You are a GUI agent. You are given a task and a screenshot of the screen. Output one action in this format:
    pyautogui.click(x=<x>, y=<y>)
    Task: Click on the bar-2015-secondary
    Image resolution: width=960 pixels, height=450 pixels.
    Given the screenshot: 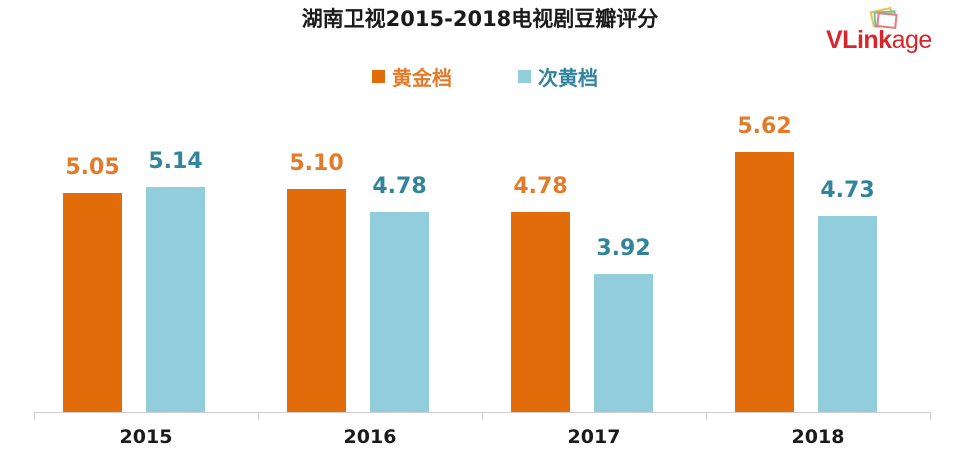 What is the action you would take?
    pyautogui.click(x=175, y=299)
    